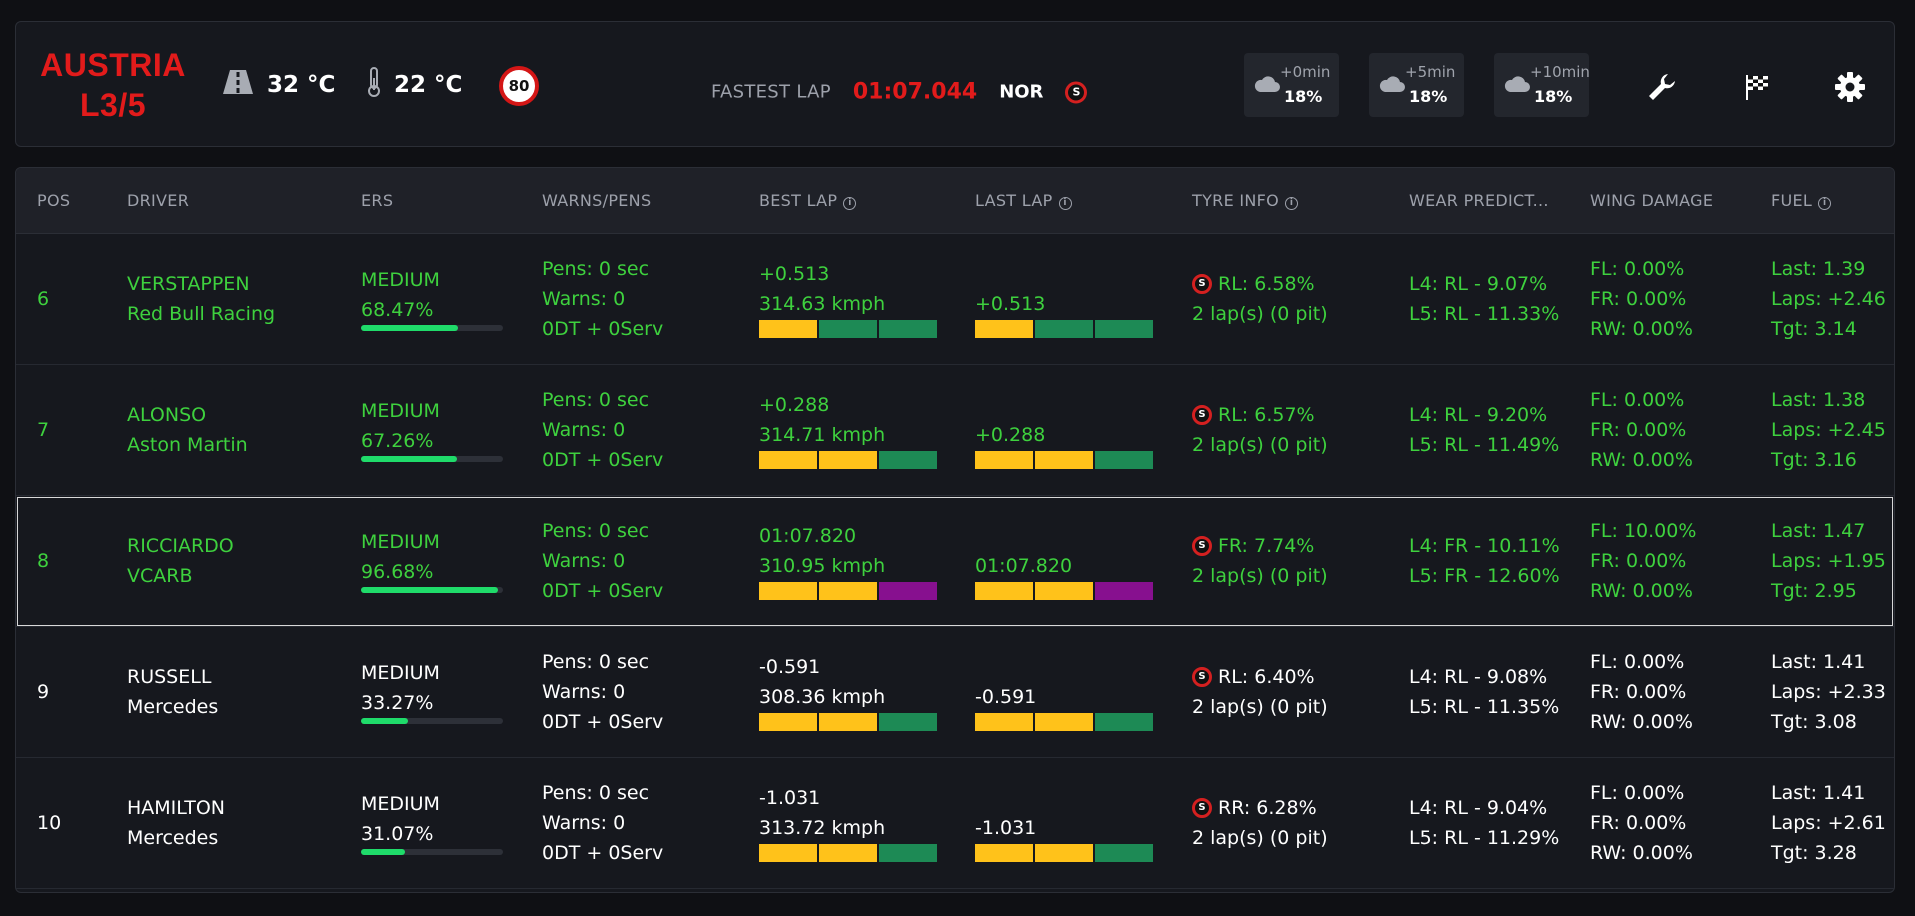 The width and height of the screenshot is (1915, 916). I want to click on soft-tyre-icon: S, so click(1202, 284).